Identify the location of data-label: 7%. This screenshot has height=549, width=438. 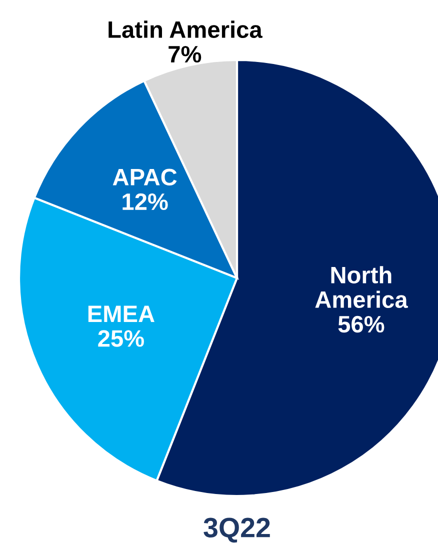
(185, 54).